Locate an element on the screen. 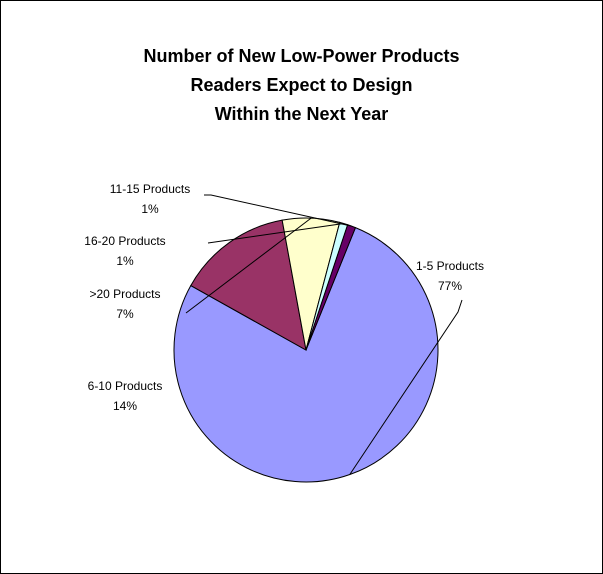  slice-label: >20 Products 7% is located at coordinates (124, 304).